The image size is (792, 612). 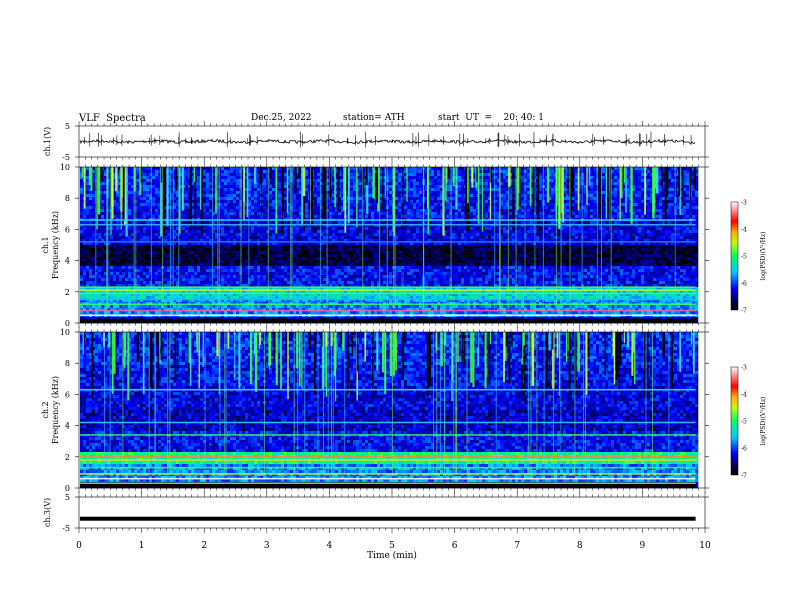 I want to click on x-axis-label: Time (min), so click(x=392, y=555).